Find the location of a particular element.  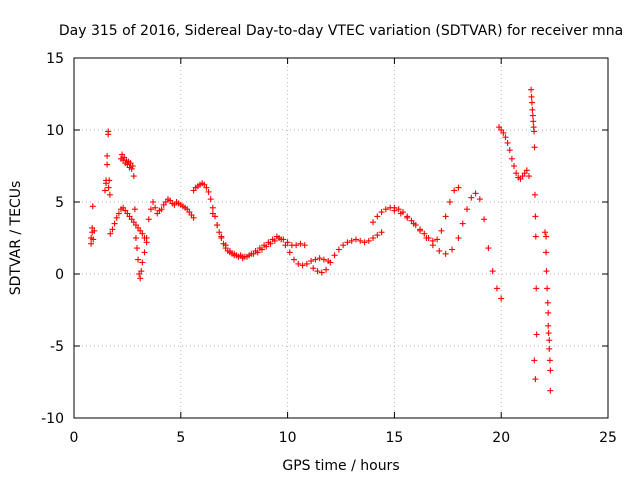

y-axis-label: SDTVAR / TECUs is located at coordinates (16, 238).